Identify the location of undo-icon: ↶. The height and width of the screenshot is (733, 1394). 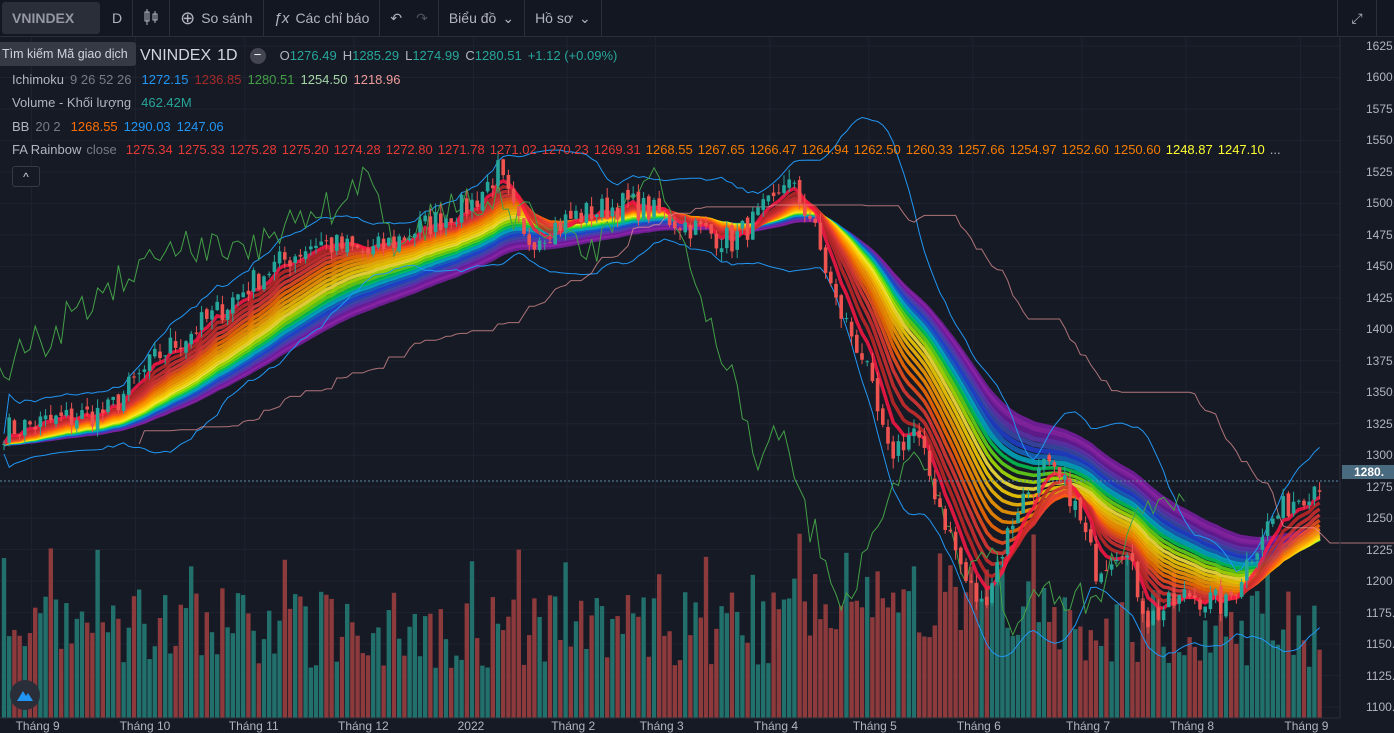
(396, 17).